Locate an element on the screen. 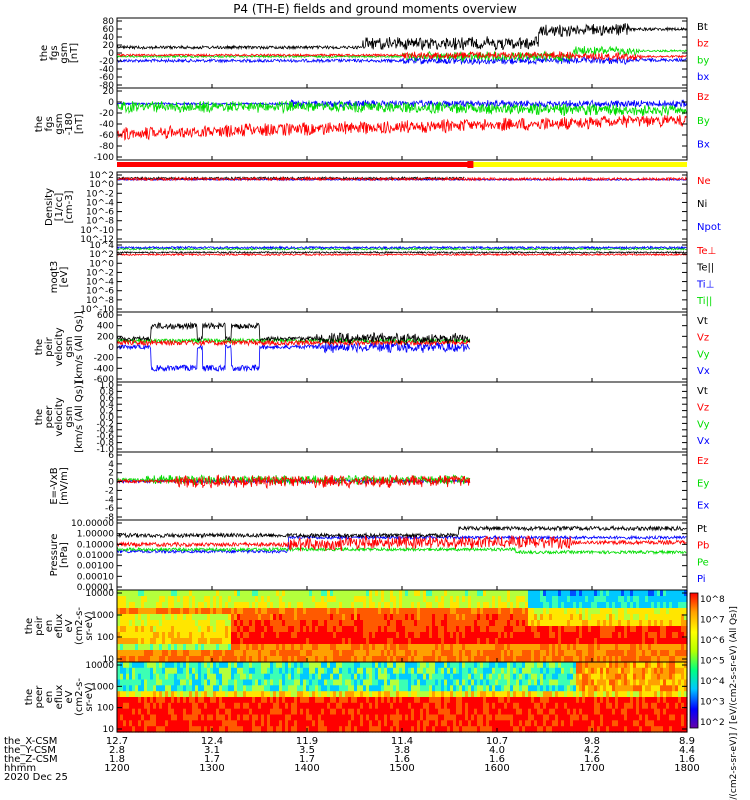  xaxis-value: 4.0 is located at coordinates (497, 750).